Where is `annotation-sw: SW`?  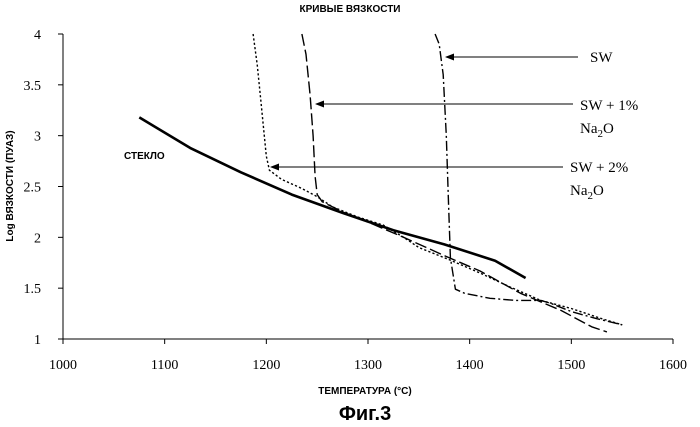
annotation-sw: SW is located at coordinates (601, 58).